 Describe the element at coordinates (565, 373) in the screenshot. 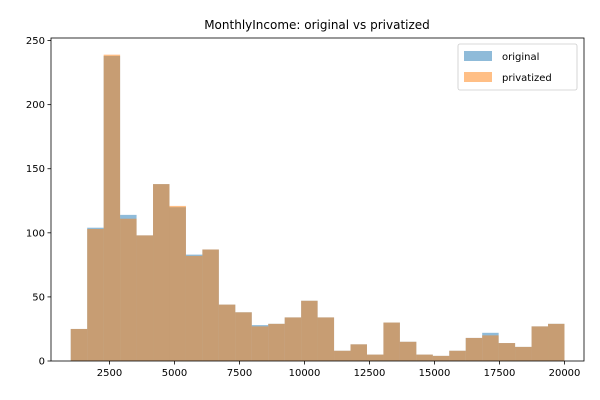

I see `x-tick-label-7: 20000` at that location.